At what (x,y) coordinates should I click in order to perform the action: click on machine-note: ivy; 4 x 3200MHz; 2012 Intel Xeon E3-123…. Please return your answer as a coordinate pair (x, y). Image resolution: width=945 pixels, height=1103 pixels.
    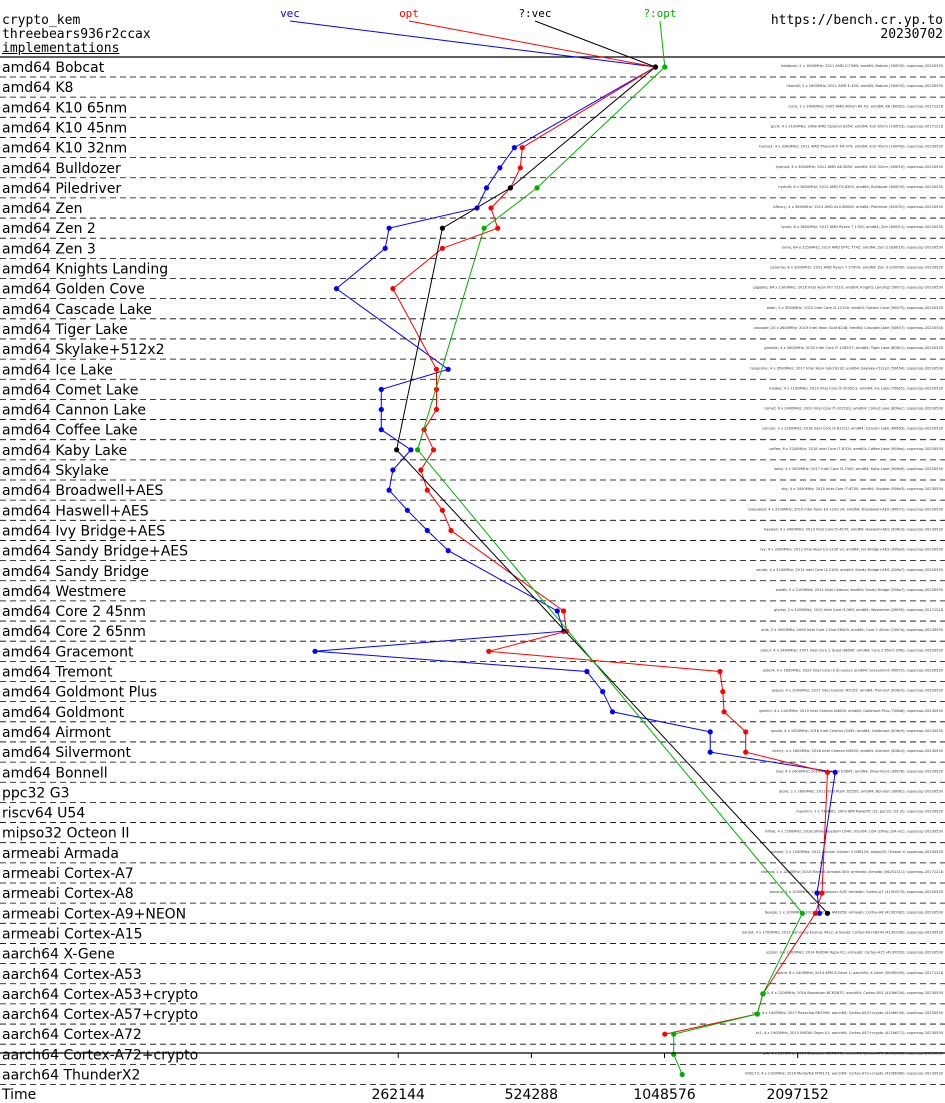
    Looking at the image, I should click on (851, 550).